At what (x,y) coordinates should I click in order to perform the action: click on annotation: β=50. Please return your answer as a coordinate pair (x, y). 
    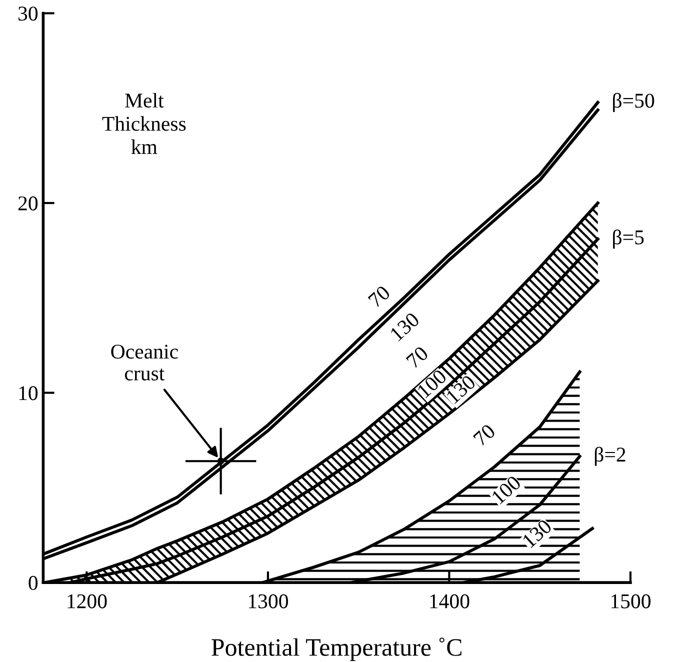
    Looking at the image, I should click on (633, 102).